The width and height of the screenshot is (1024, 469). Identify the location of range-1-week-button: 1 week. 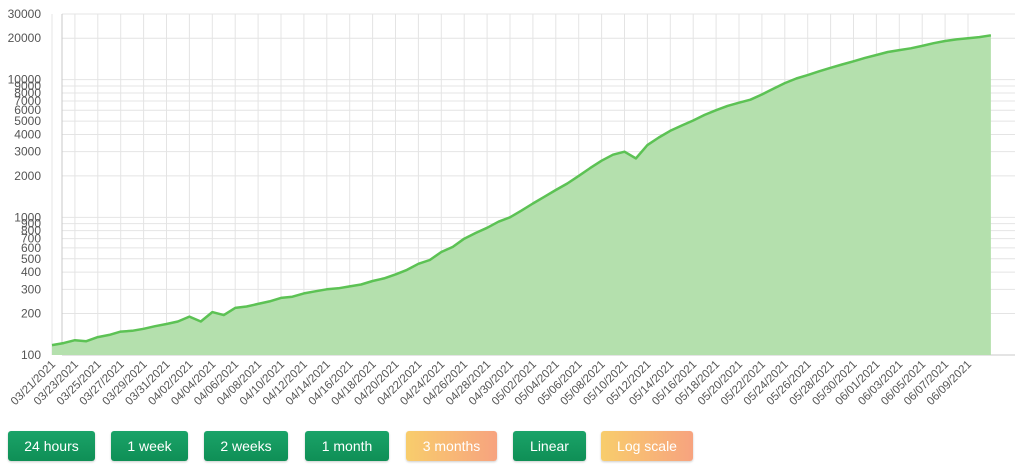
(149, 446).